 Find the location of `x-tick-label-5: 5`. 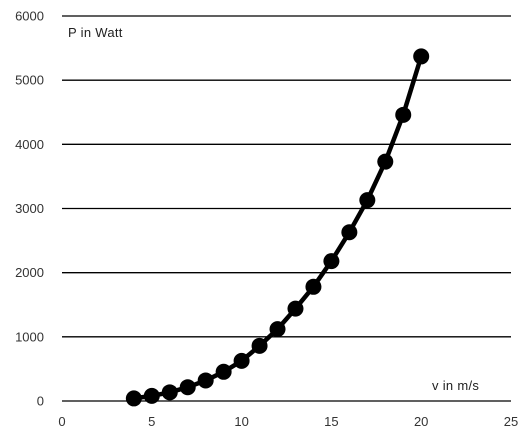

x-tick-label-5: 5 is located at coordinates (151, 421).